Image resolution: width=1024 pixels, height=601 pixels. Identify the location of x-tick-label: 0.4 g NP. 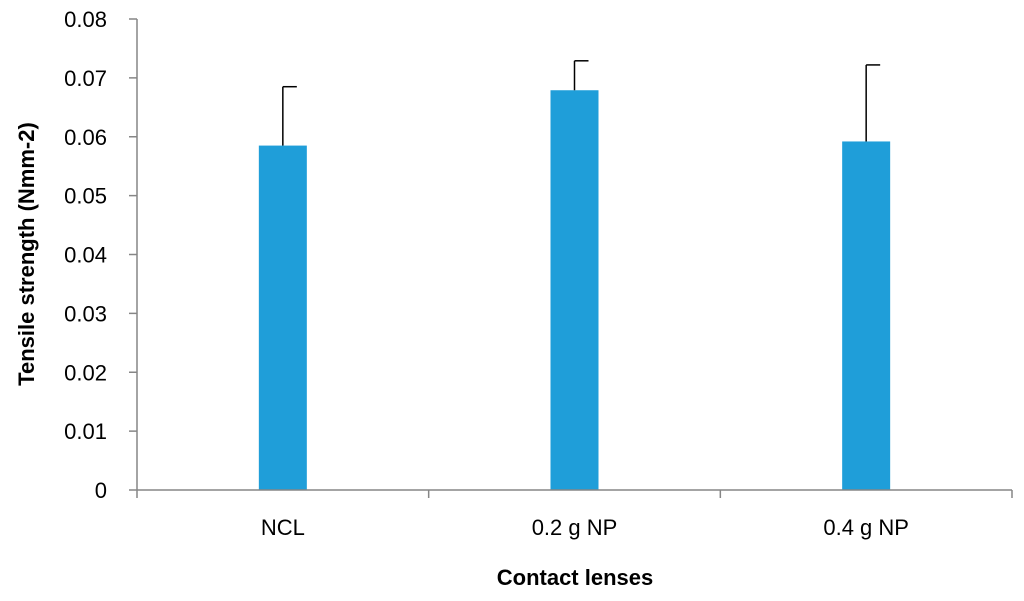
(866, 527).